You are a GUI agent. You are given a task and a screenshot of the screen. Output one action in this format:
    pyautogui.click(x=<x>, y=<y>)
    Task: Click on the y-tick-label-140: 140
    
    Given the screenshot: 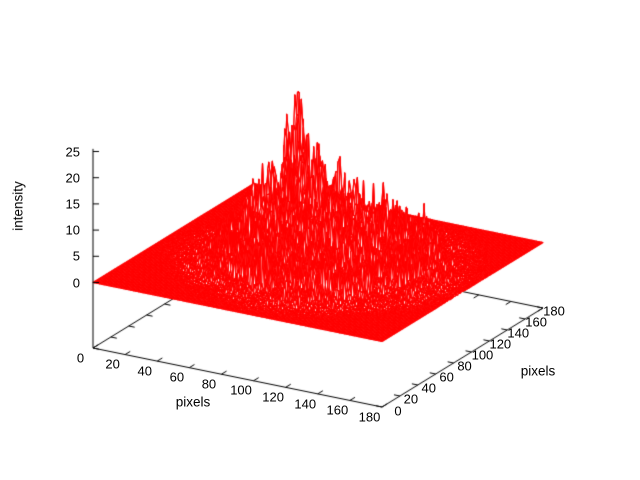 What is the action you would take?
    pyautogui.click(x=518, y=333)
    